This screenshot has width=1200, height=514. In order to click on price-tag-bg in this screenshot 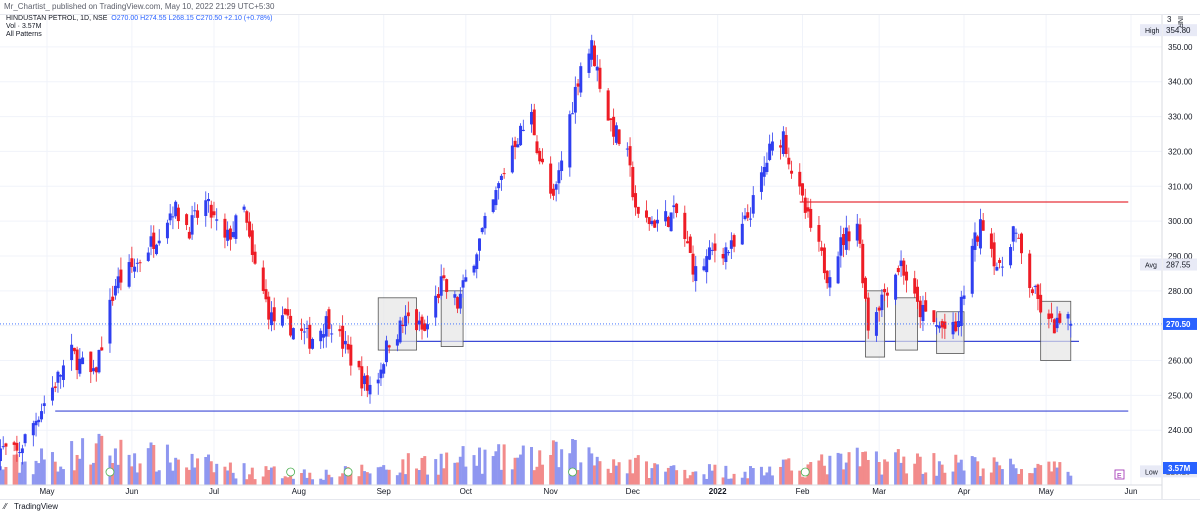, I will do `click(1180, 323)`.